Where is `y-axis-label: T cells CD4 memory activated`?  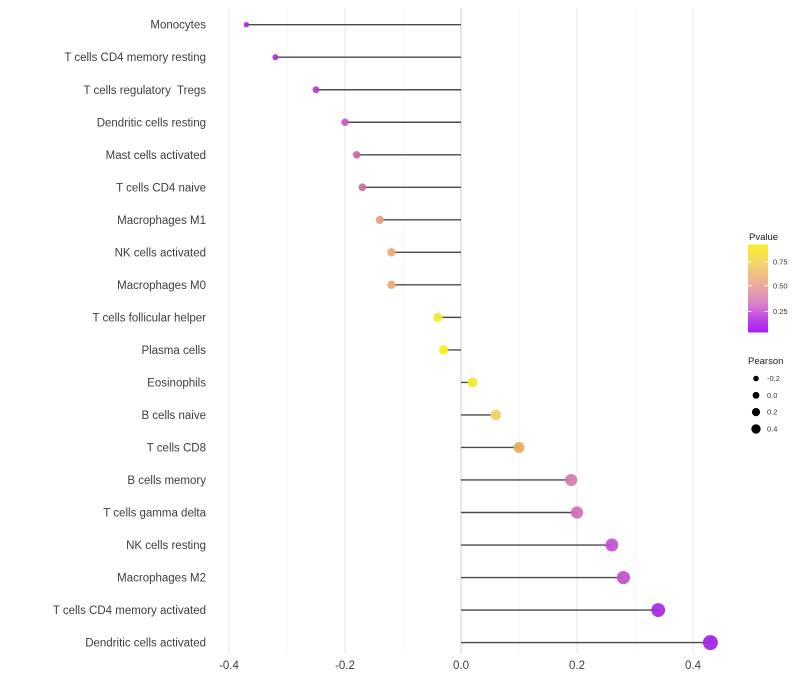
y-axis-label: T cells CD4 memory activated is located at coordinates (129, 611).